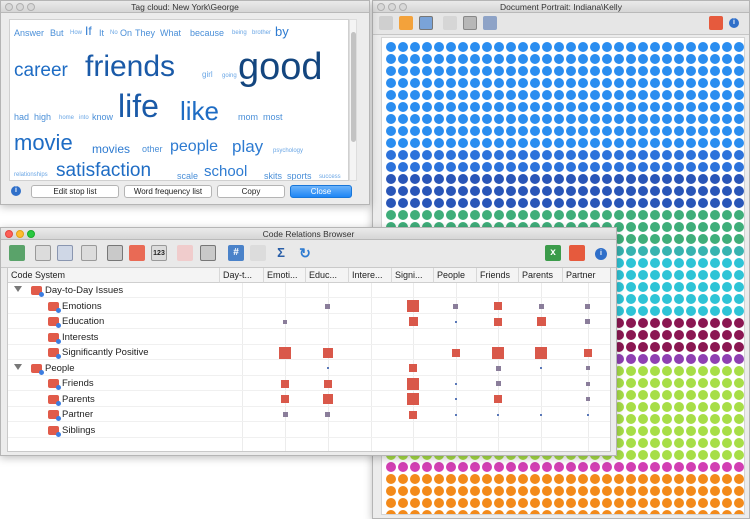 This screenshot has height=519, width=750. What do you see at coordinates (145, 33) in the screenshot?
I see `tag-word: They` at bounding box center [145, 33].